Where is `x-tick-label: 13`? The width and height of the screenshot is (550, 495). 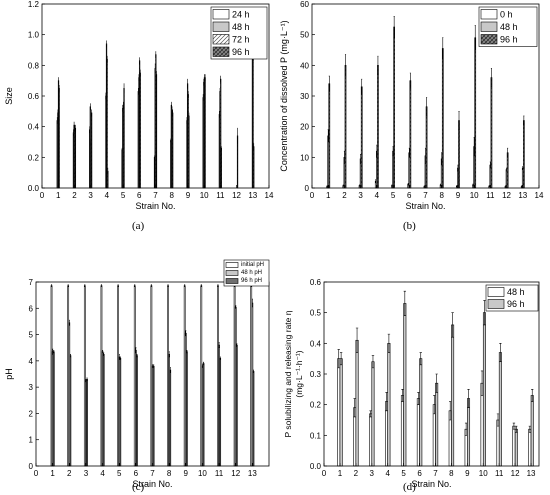 x-tick-label: 13 is located at coordinates (252, 195).